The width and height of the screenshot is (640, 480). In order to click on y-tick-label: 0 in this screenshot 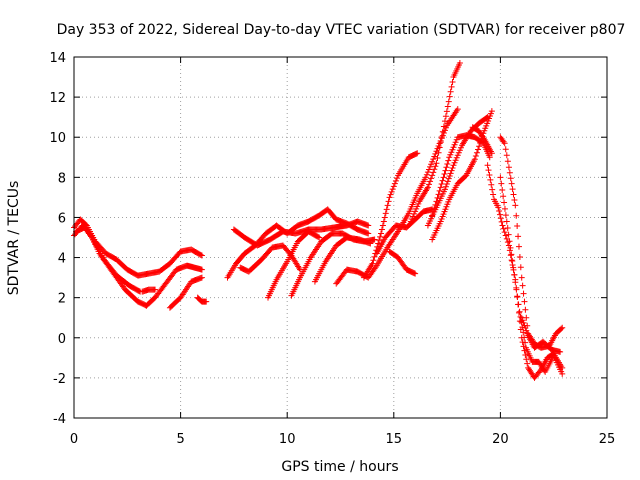, I will do `click(62, 339)`.